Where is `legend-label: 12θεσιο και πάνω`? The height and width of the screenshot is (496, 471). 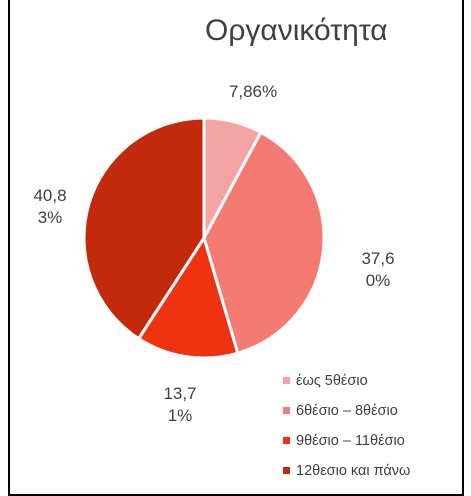
legend-label: 12θεσιο και πάνω is located at coordinates (353, 471).